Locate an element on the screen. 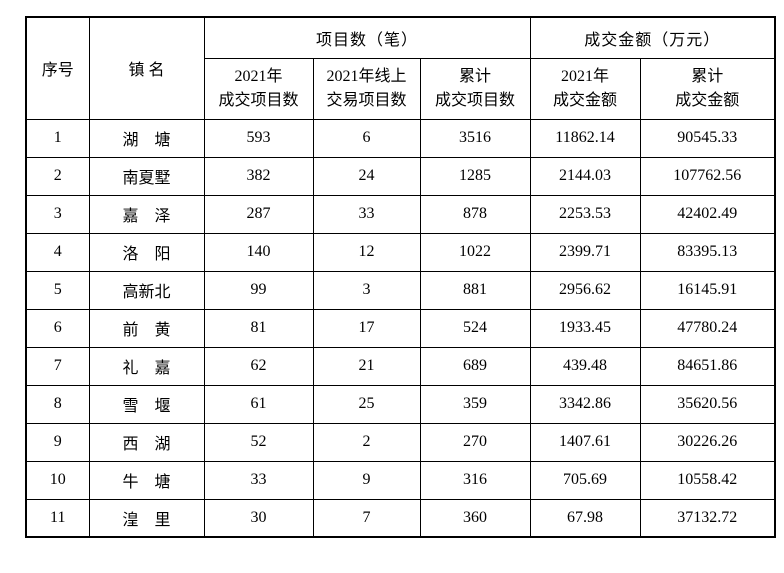 The width and height of the screenshot is (784, 573). cell-projects-total: 524 is located at coordinates (475, 328).